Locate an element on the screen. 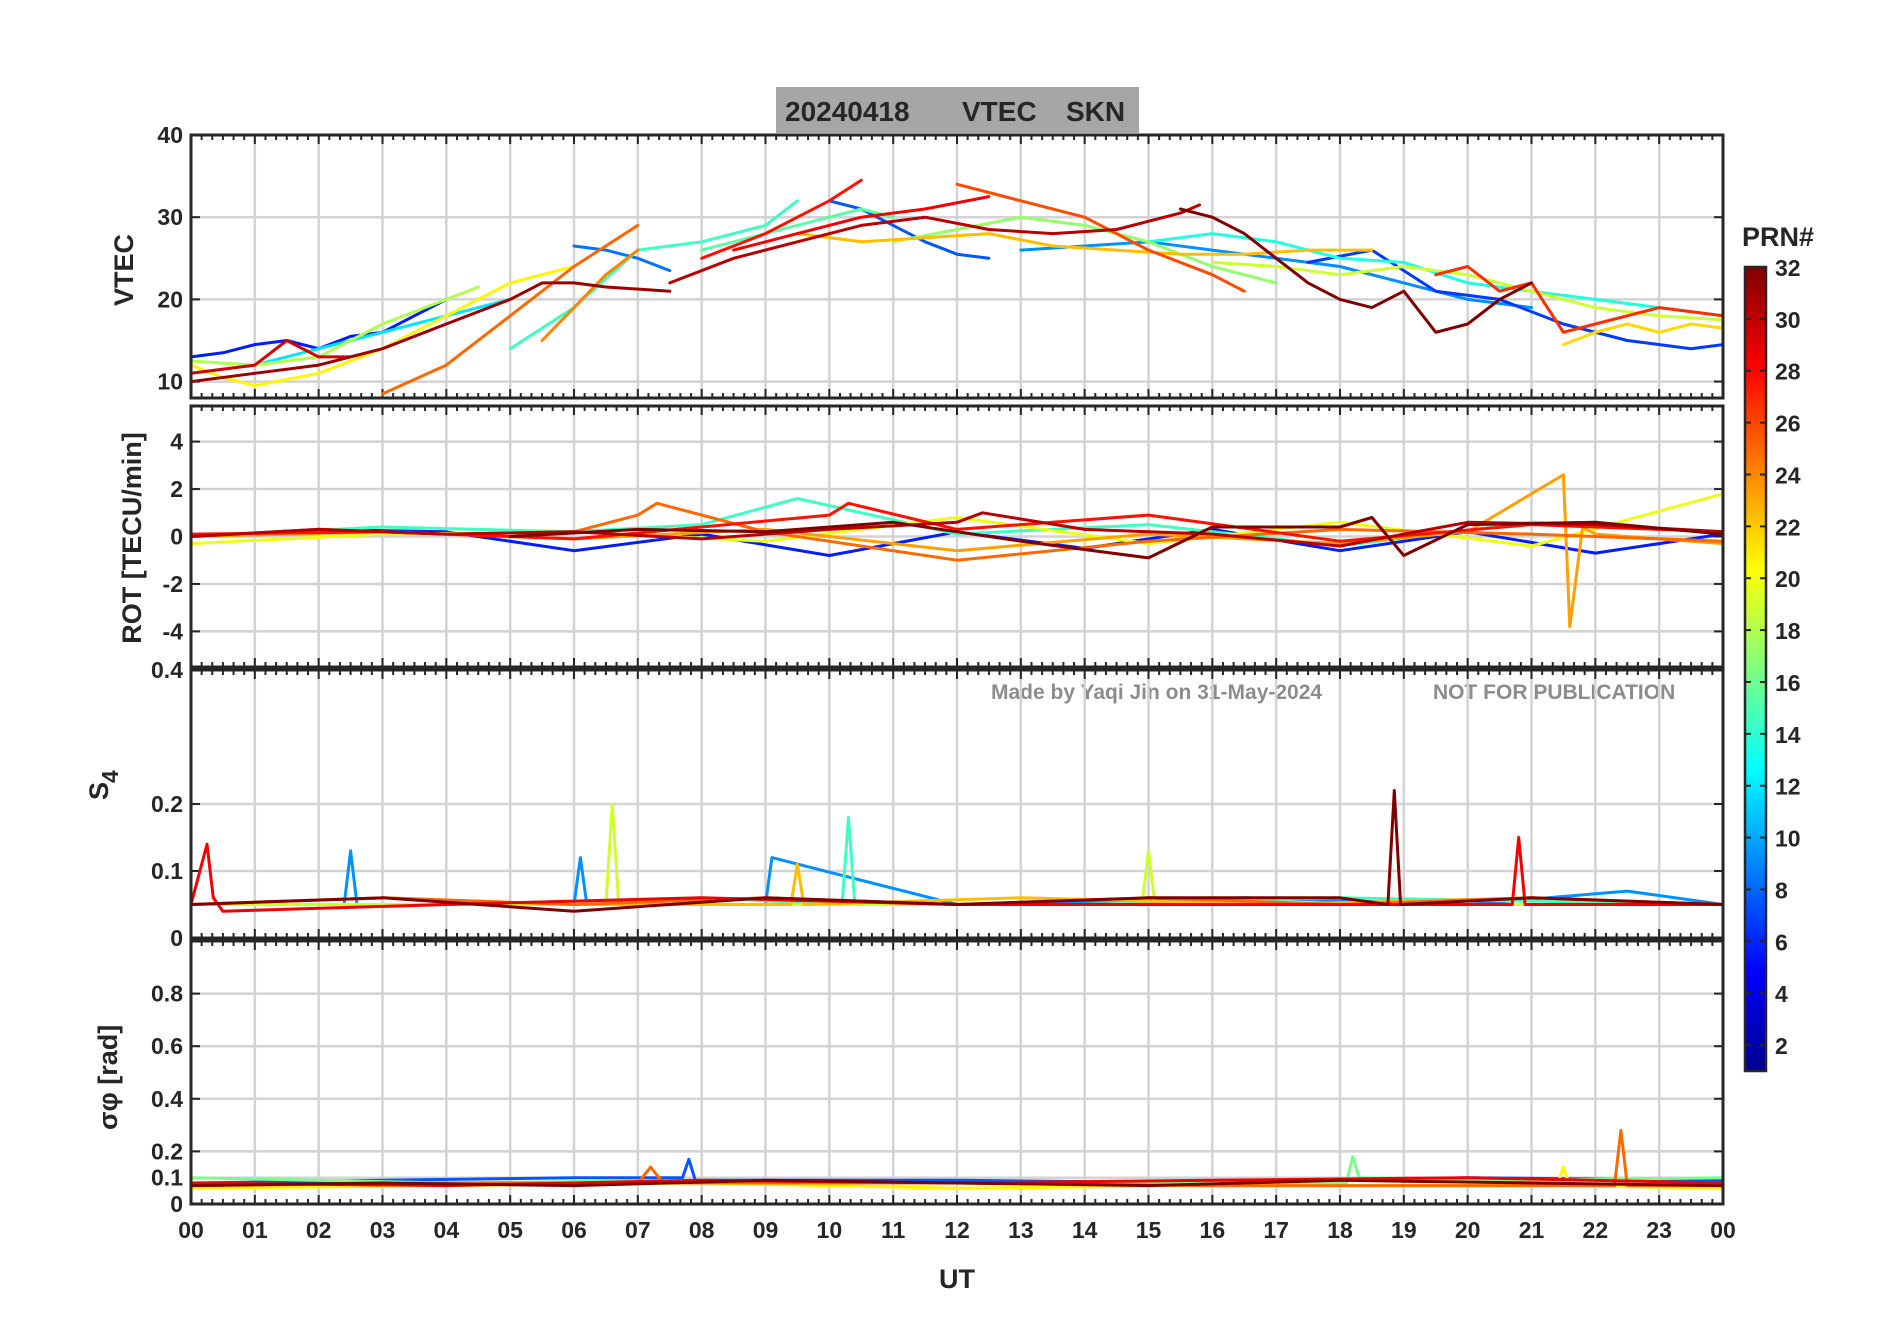 The image size is (1902, 1330). ylabel-sigma-phi: σφ [rad] is located at coordinates (108, 1077).